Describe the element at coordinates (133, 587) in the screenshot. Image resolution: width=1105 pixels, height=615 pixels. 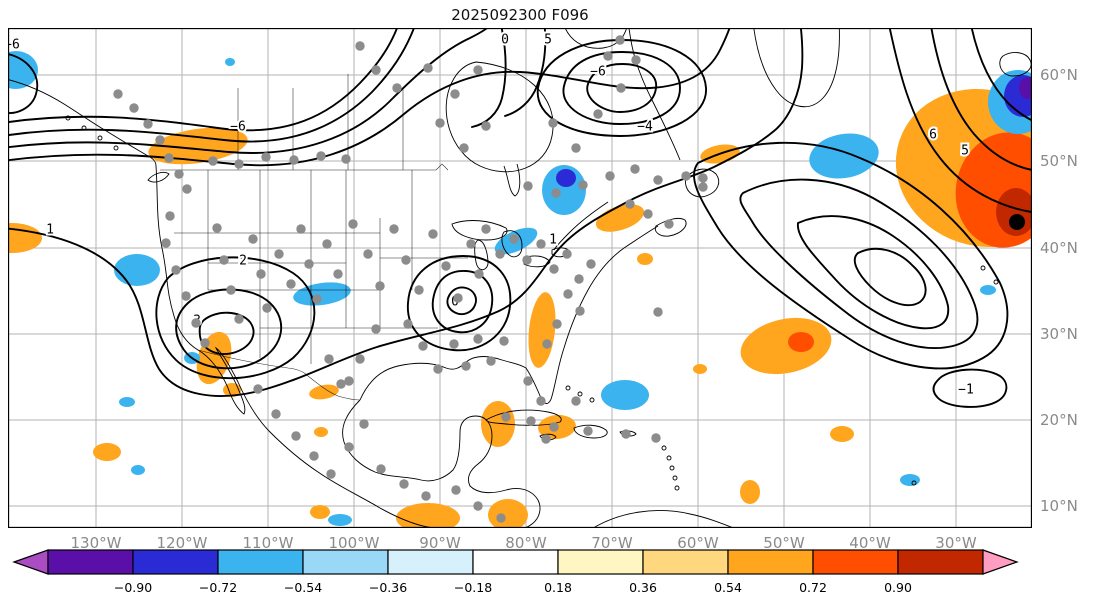
I see `colorbar-tick-label: −0.90` at that location.